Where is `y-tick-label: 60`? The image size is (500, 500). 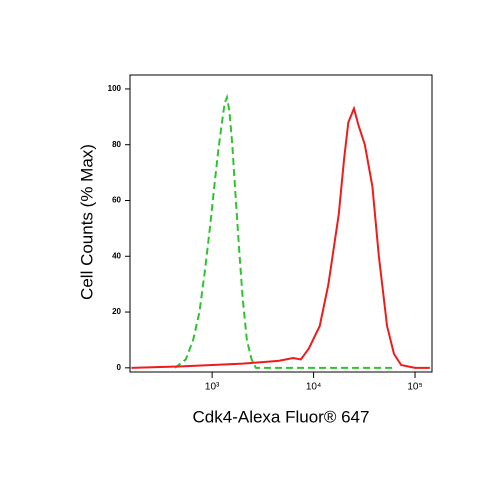 y-tick-label: 60 is located at coordinates (116, 200).